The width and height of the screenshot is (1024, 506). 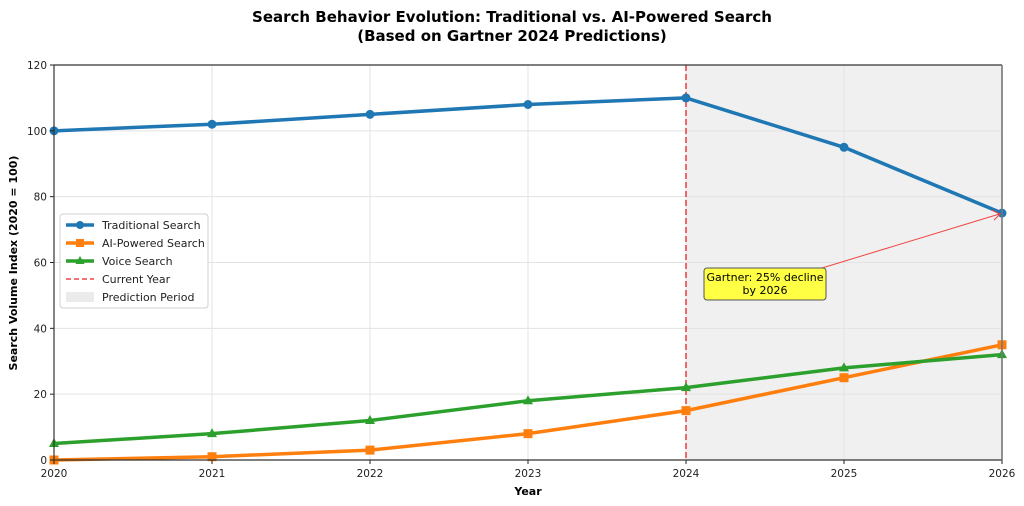 What do you see at coordinates (528, 474) in the screenshot?
I see `x-tick-label: 2023` at bounding box center [528, 474].